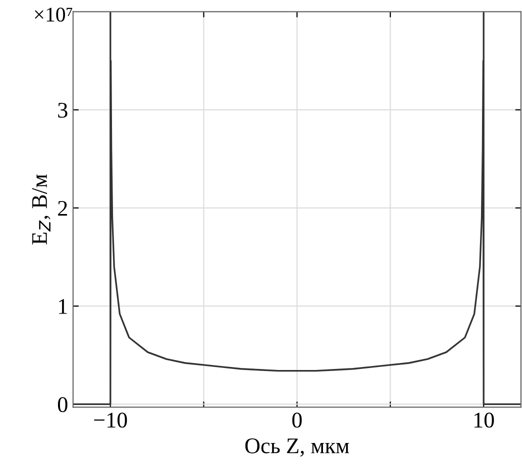  I want to click on x-axis-title: Ось Z, мкм, so click(297, 447).